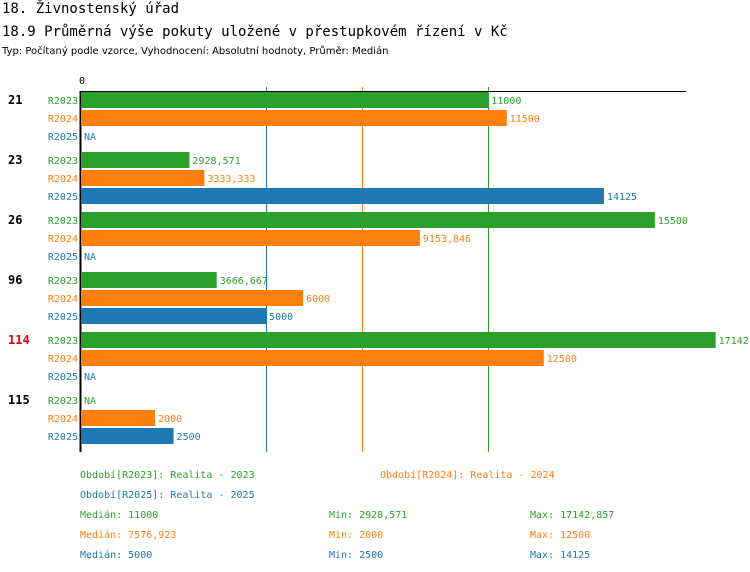  What do you see at coordinates (356, 555) in the screenshot?
I see `stat-min: Min: 2500` at bounding box center [356, 555].